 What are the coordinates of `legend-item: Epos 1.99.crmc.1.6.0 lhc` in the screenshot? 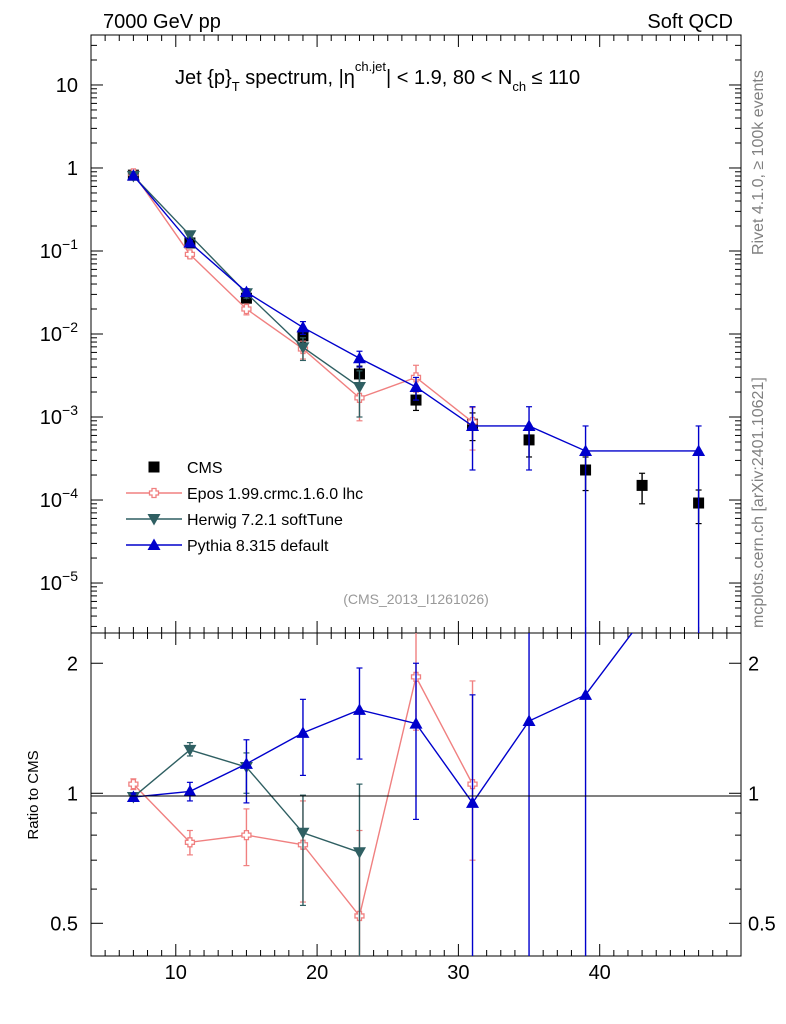 It's located at (244, 494).